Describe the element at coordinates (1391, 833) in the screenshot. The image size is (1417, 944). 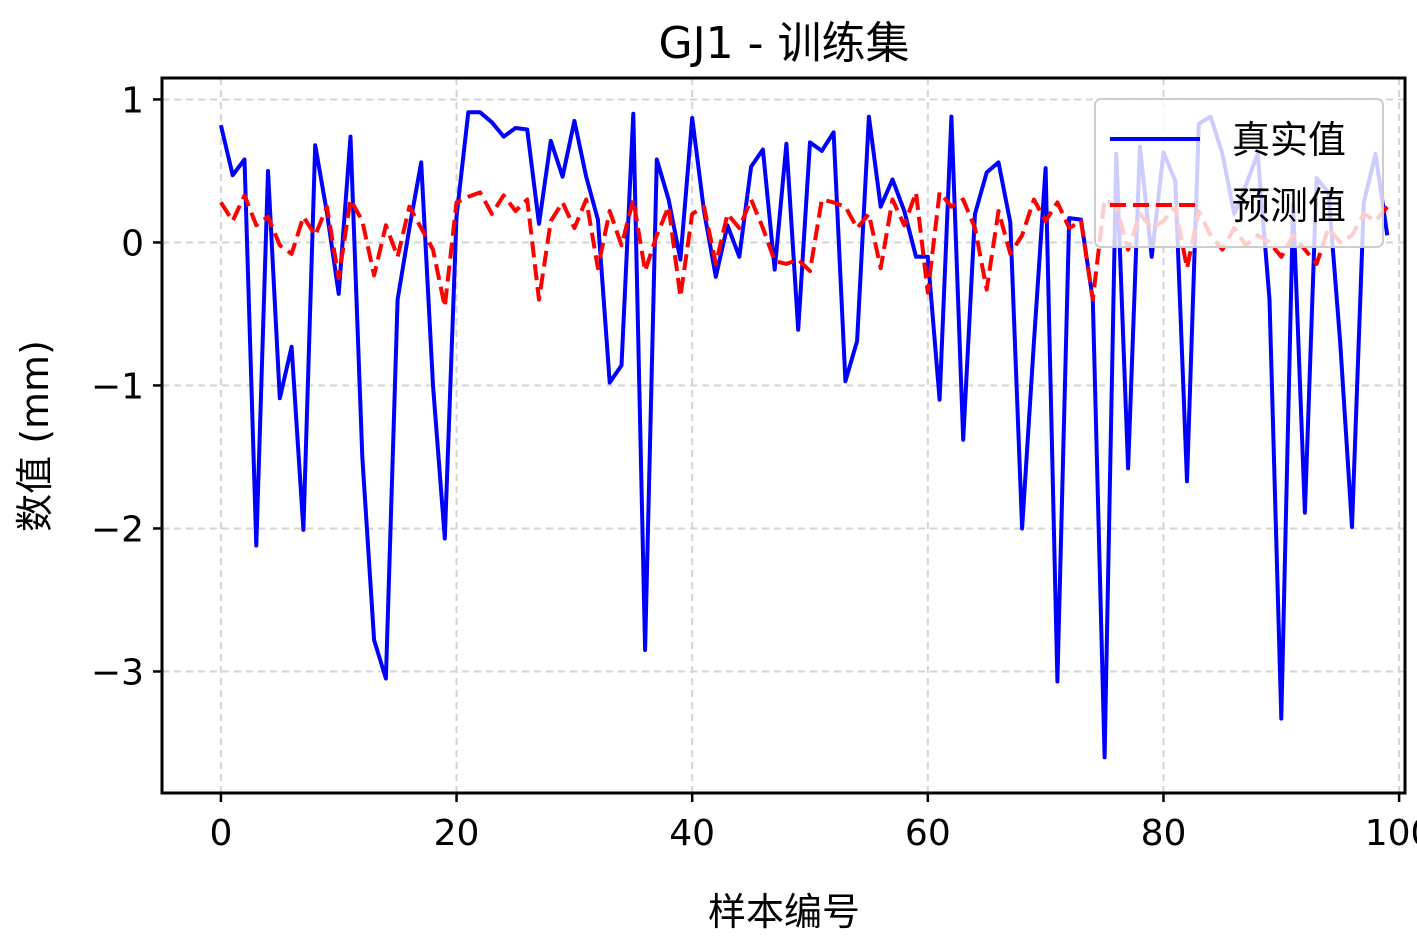
I see `x-tick-label: 100` at that location.